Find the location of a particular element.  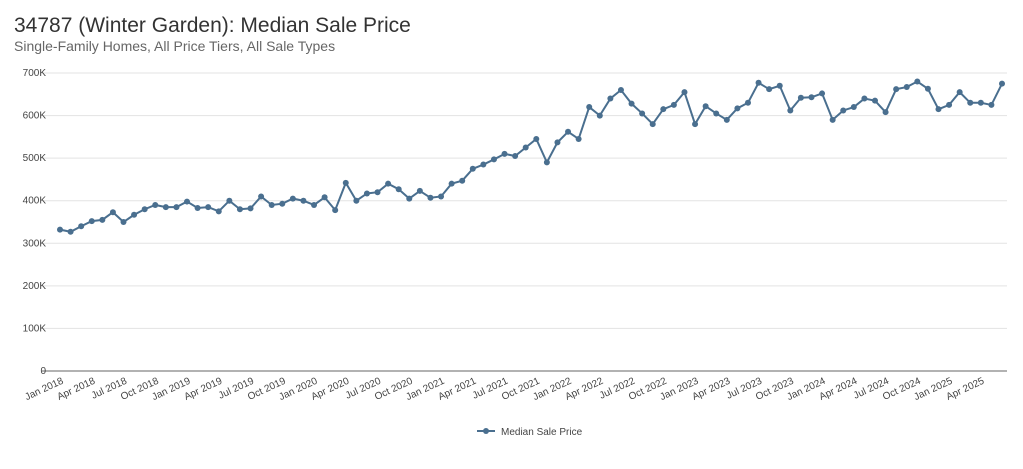

y-tick-label: 400K is located at coordinates (35, 201).